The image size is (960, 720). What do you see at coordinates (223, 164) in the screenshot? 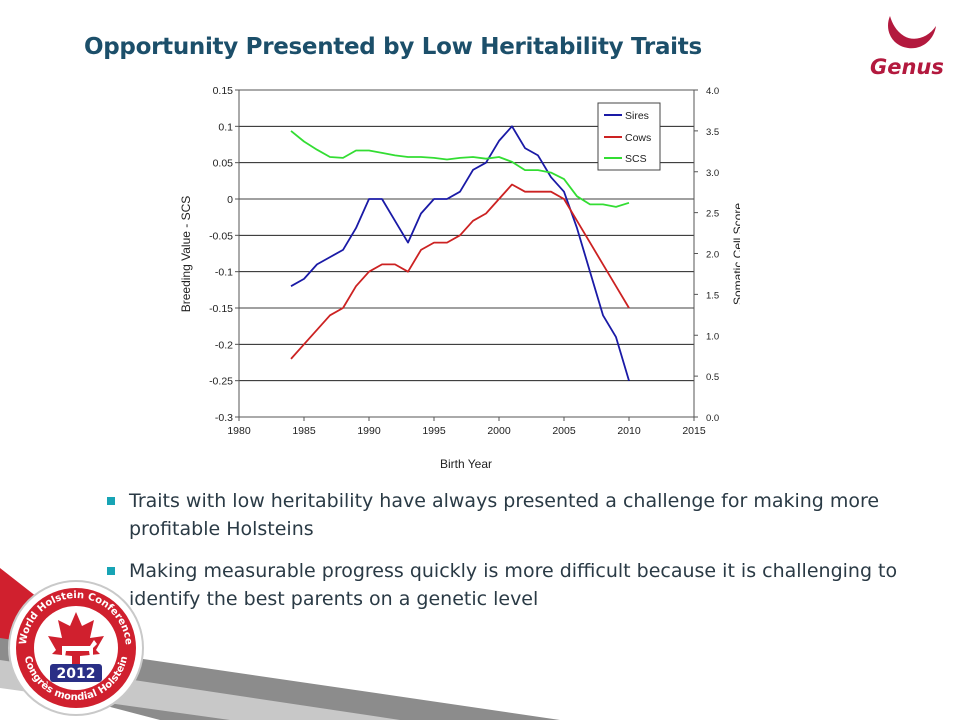
I see `left-tick-label: 0.05` at bounding box center [223, 164].